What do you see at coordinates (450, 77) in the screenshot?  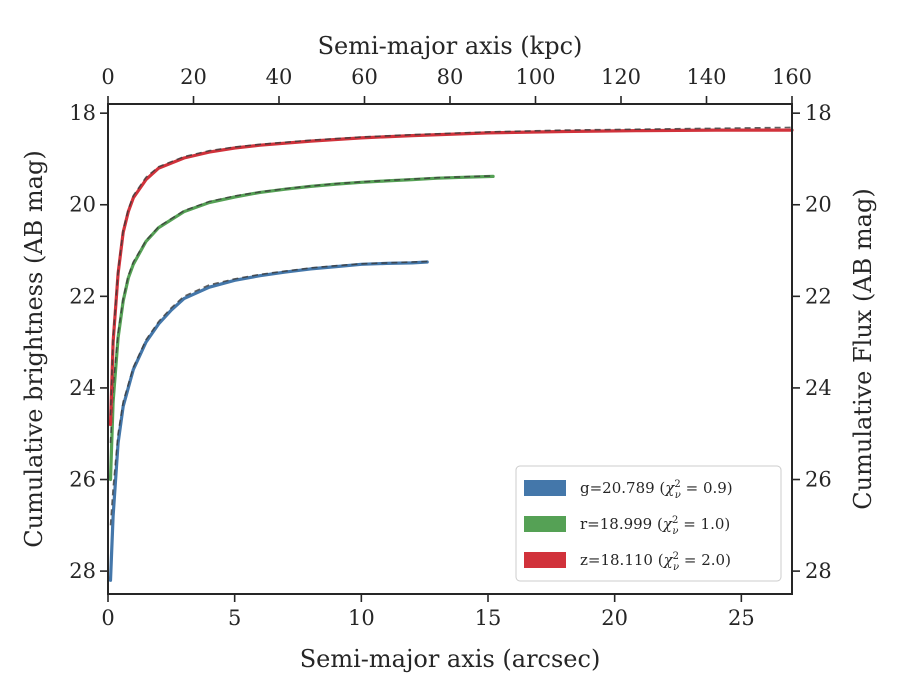 I see `x-top-tick-label: 80` at bounding box center [450, 77].